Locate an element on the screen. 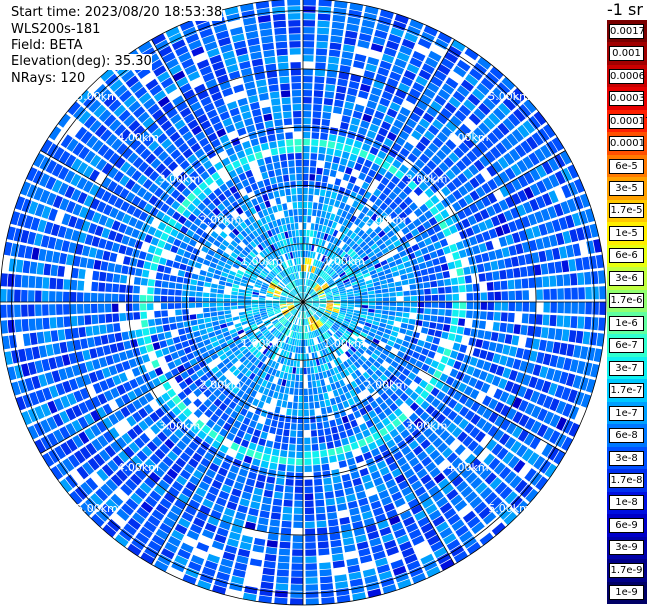 The width and height of the screenshot is (647, 607). colorbar-tick-label: 1.7e-6 is located at coordinates (626, 301).